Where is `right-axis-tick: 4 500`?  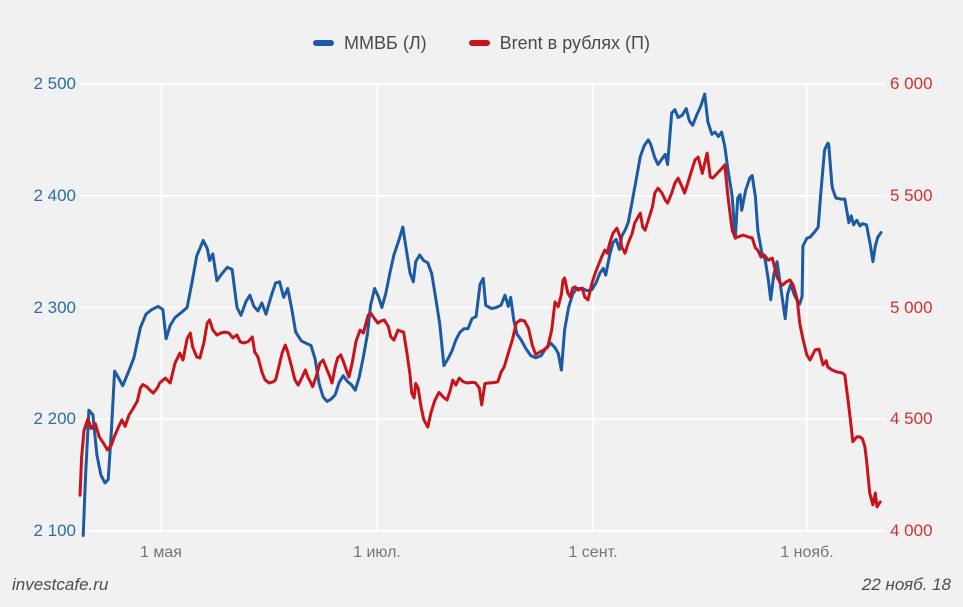
right-axis-tick: 4 500 is located at coordinates (911, 418).